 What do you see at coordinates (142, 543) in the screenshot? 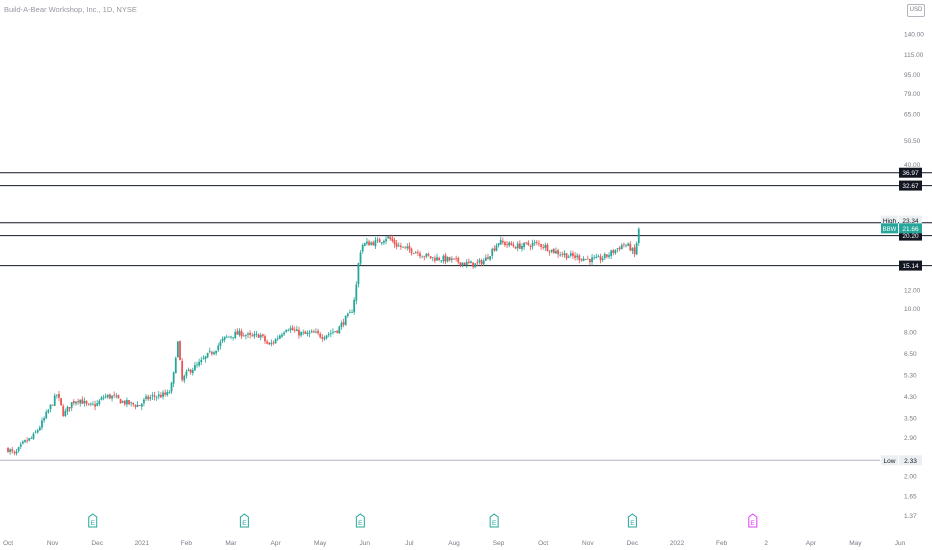
I see `time-tick-label: 2021` at bounding box center [142, 543].